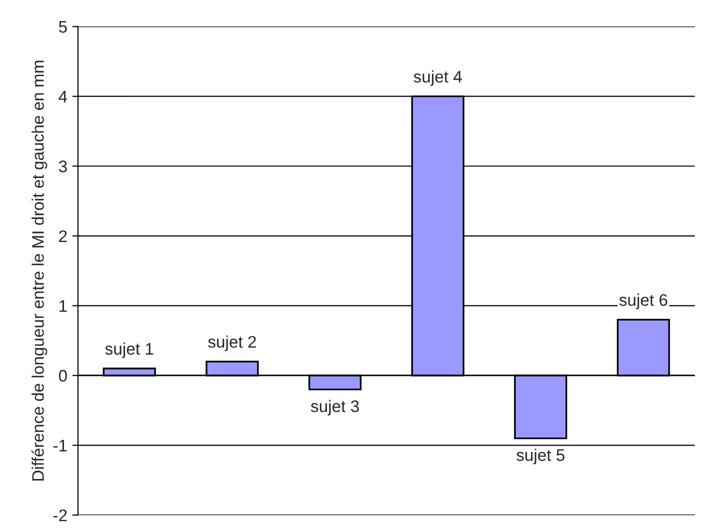  Describe the element at coordinates (63, 236) in the screenshot. I see `y-tick-label: 2` at that location.